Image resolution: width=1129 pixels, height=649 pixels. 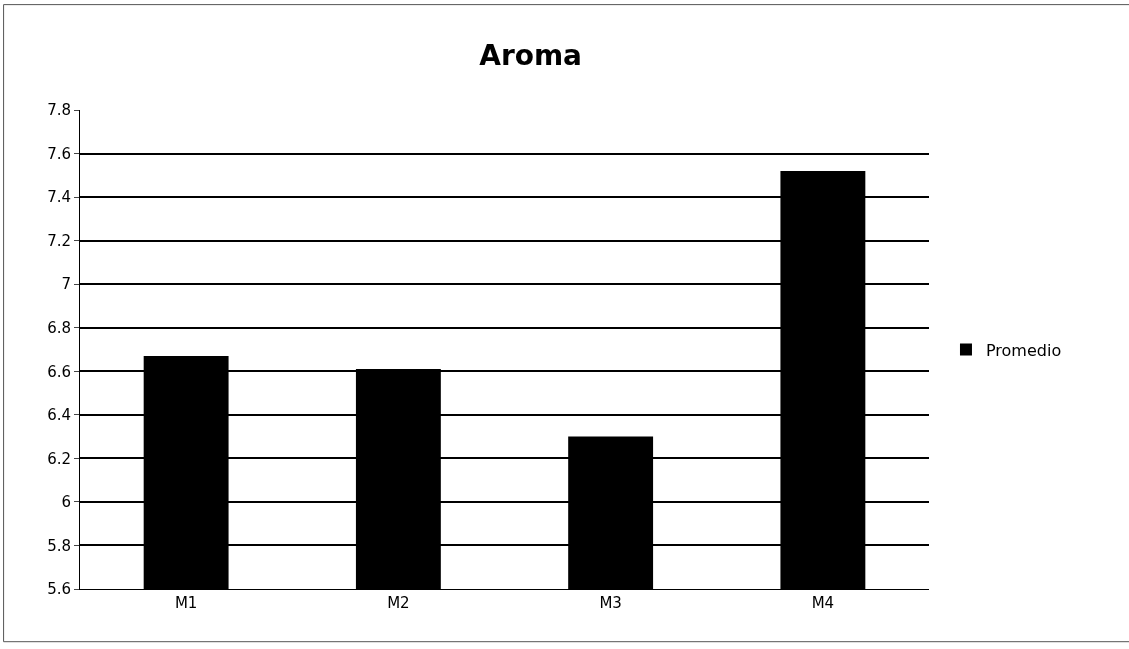 What do you see at coordinates (610, 603) in the screenshot?
I see `x-tick-label: M3` at bounding box center [610, 603].